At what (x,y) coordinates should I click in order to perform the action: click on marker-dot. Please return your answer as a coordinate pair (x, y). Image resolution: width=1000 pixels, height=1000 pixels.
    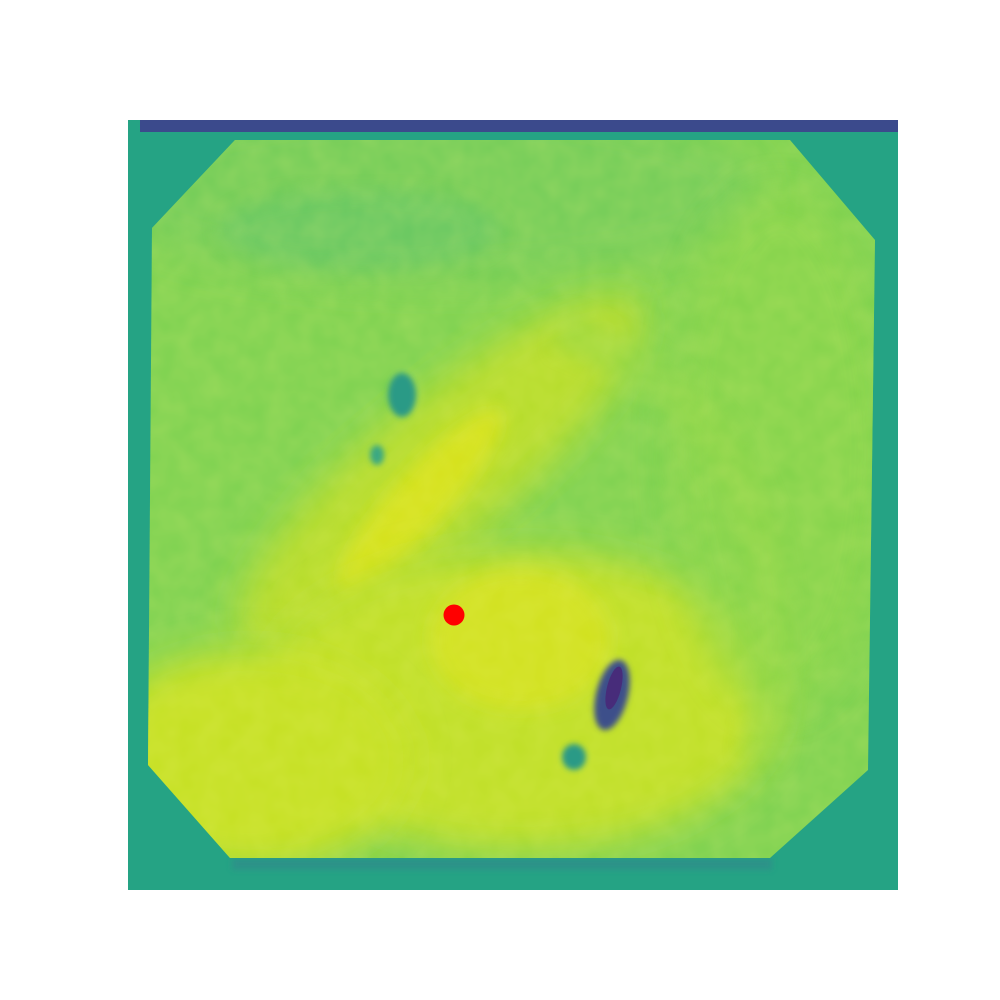
    Looking at the image, I should click on (454, 615).